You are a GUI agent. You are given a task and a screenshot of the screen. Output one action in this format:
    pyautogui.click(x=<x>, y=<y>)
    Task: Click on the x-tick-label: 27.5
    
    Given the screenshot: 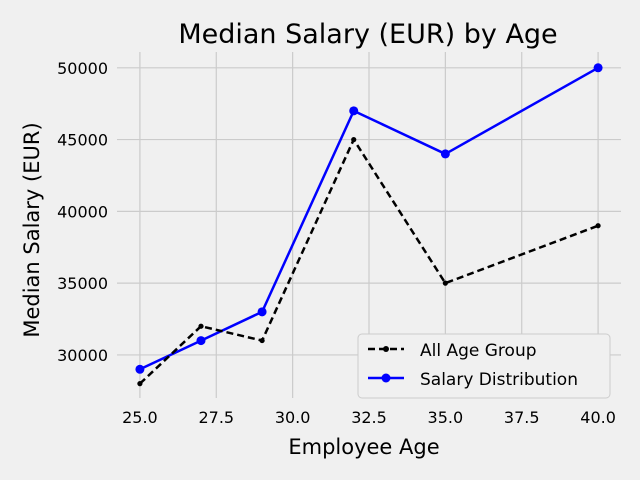 What is the action you would take?
    pyautogui.click(x=216, y=417)
    